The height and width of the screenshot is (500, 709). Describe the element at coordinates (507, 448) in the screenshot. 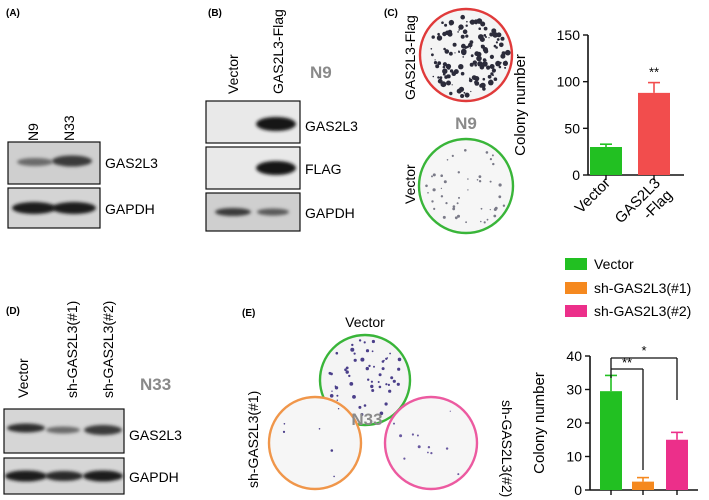

I see `dish-label-e-sh2: sh-GAS2L3(#2)` at that location.